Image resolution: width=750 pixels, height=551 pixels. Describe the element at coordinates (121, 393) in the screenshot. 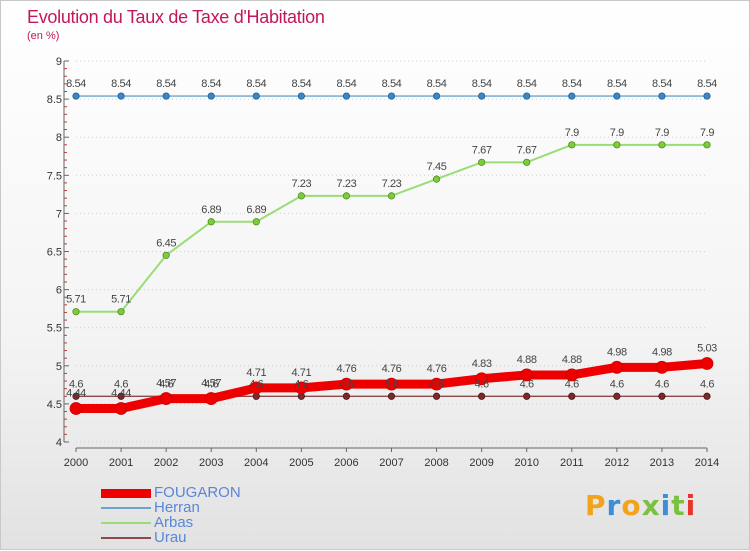

I see `data-label-fougaron: 4.44` at that location.